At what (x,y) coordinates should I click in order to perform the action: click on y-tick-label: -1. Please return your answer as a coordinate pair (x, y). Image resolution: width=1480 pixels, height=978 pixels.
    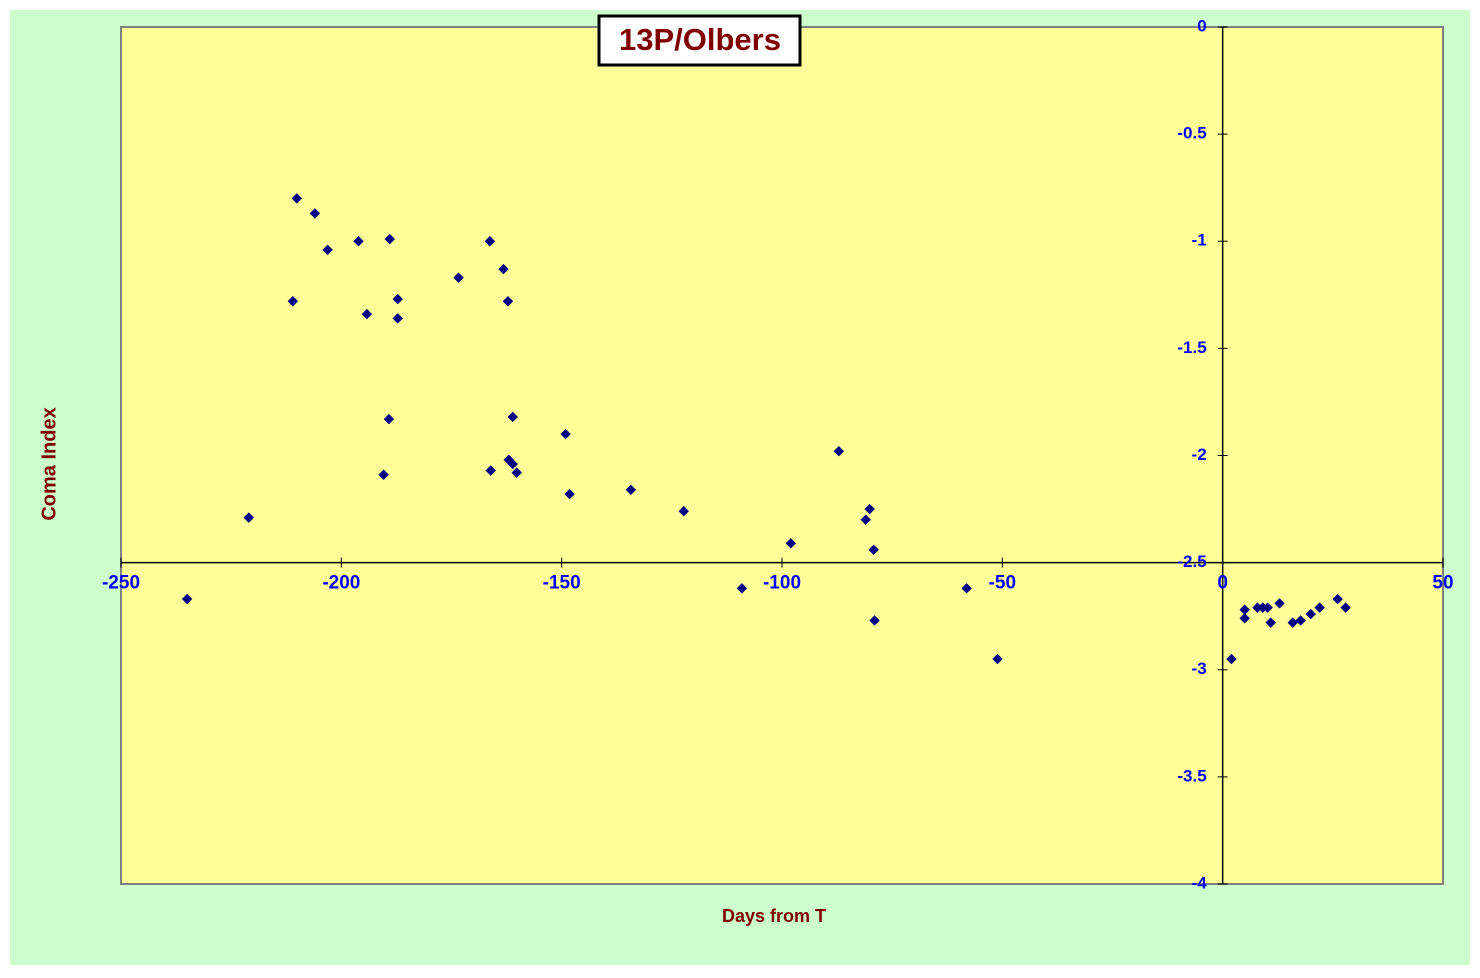
    Looking at the image, I should click on (1199, 240).